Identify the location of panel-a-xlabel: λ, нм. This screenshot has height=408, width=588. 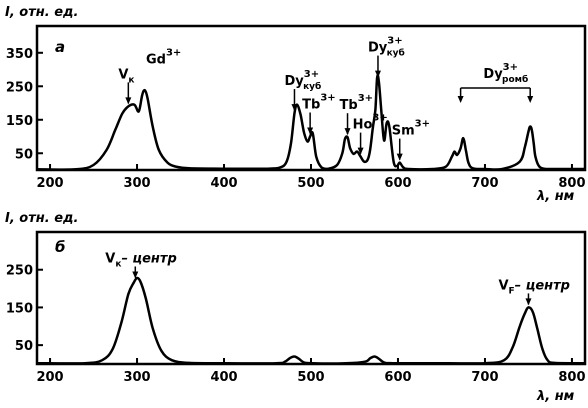
(555, 196).